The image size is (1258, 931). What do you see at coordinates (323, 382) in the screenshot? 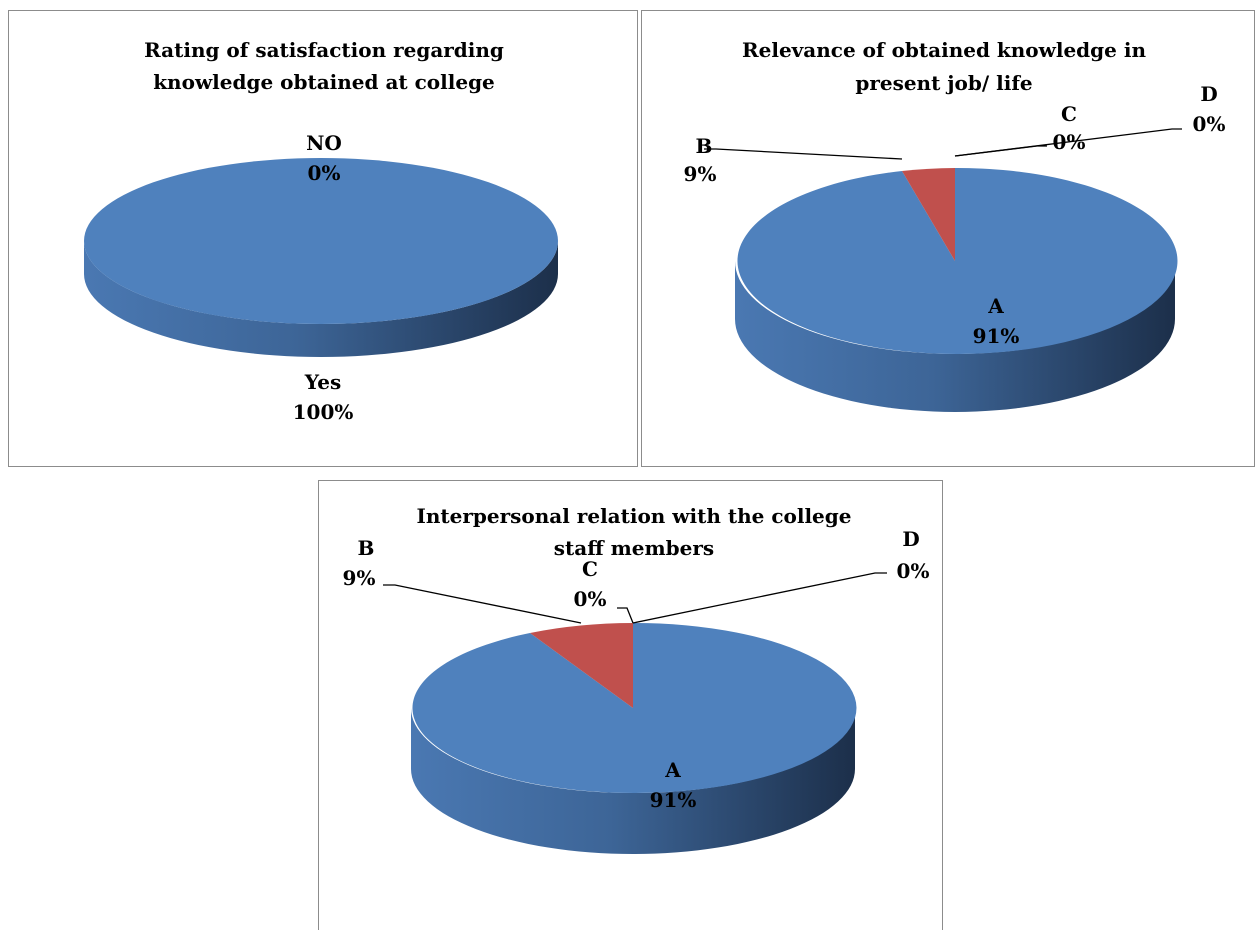
I see `slice-label-yes: Yes` at bounding box center [323, 382].